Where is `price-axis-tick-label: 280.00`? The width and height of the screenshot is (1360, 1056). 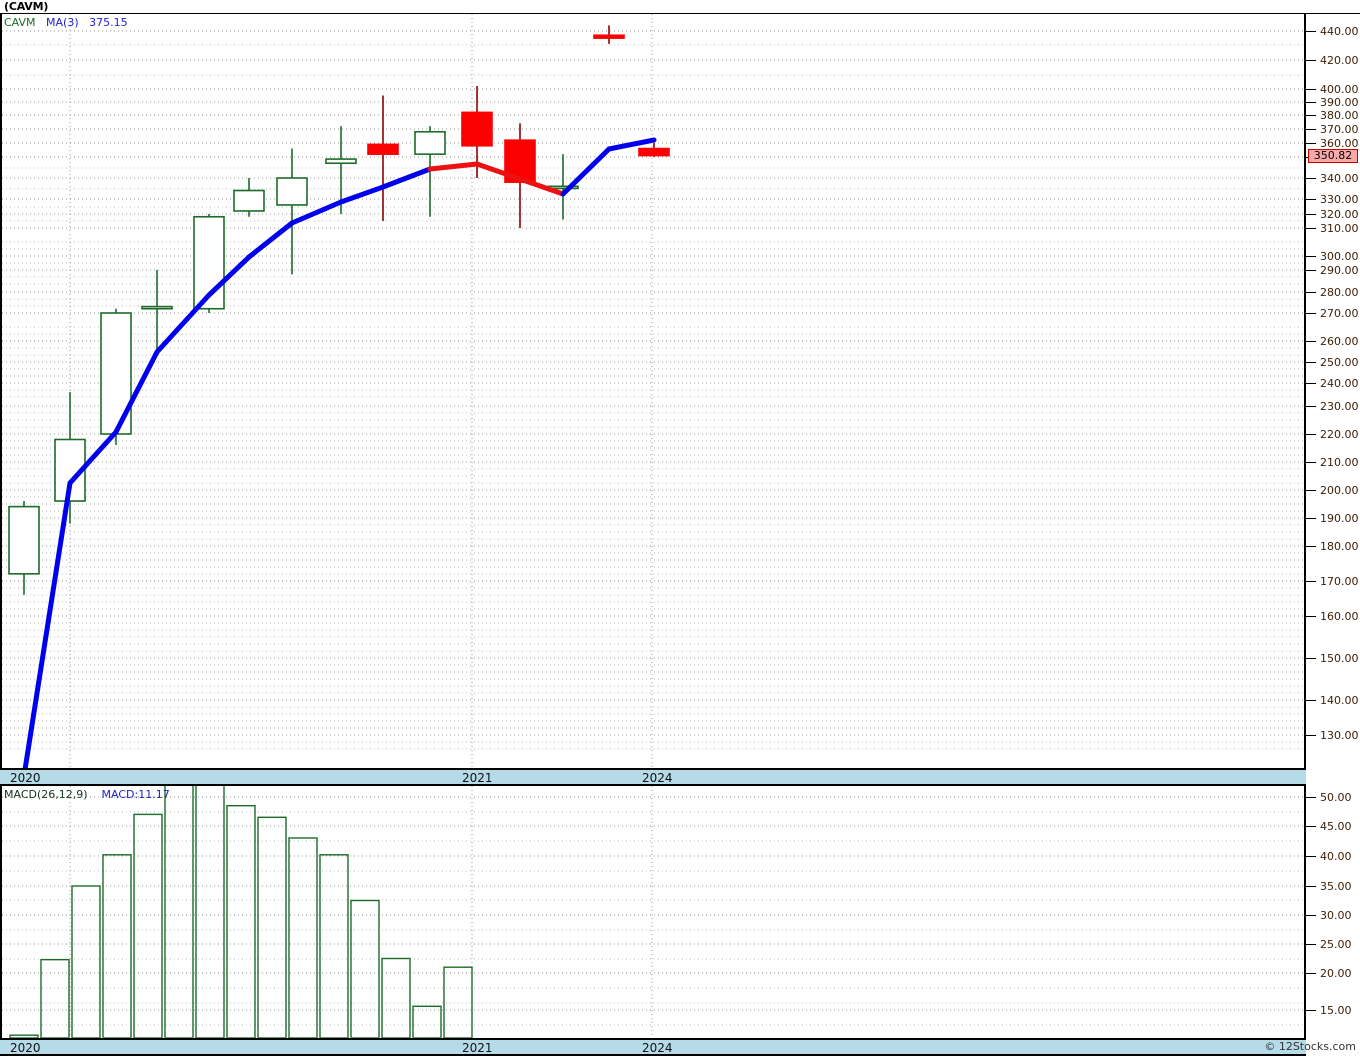
price-axis-tick-label: 280.00 is located at coordinates (1339, 292).